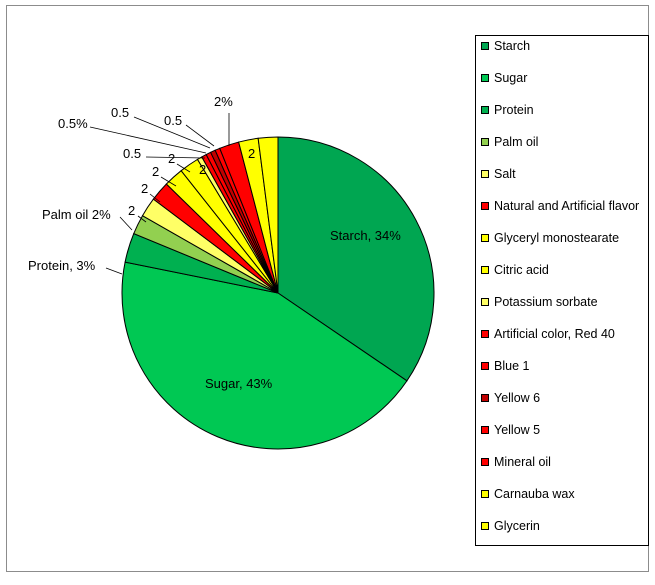 The width and height of the screenshot is (655, 585). What do you see at coordinates (505, 174) in the screenshot?
I see `legend-label: Salt` at bounding box center [505, 174].